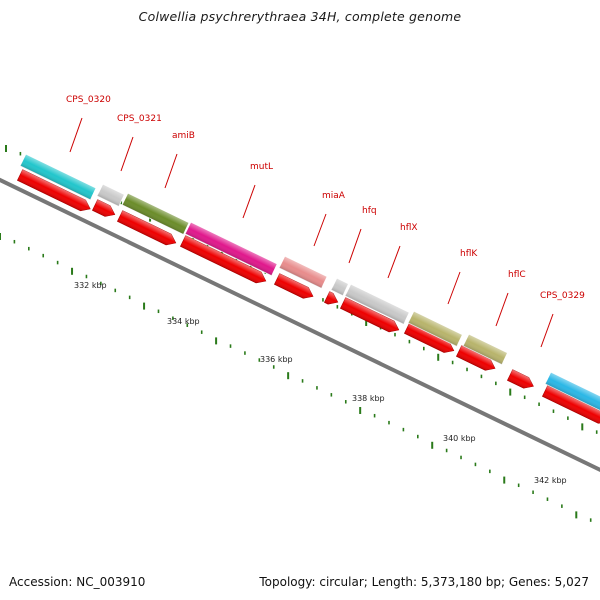  What do you see at coordinates (261, 167) in the screenshot?
I see `gene-label-mutl: mutL` at bounding box center [261, 167].